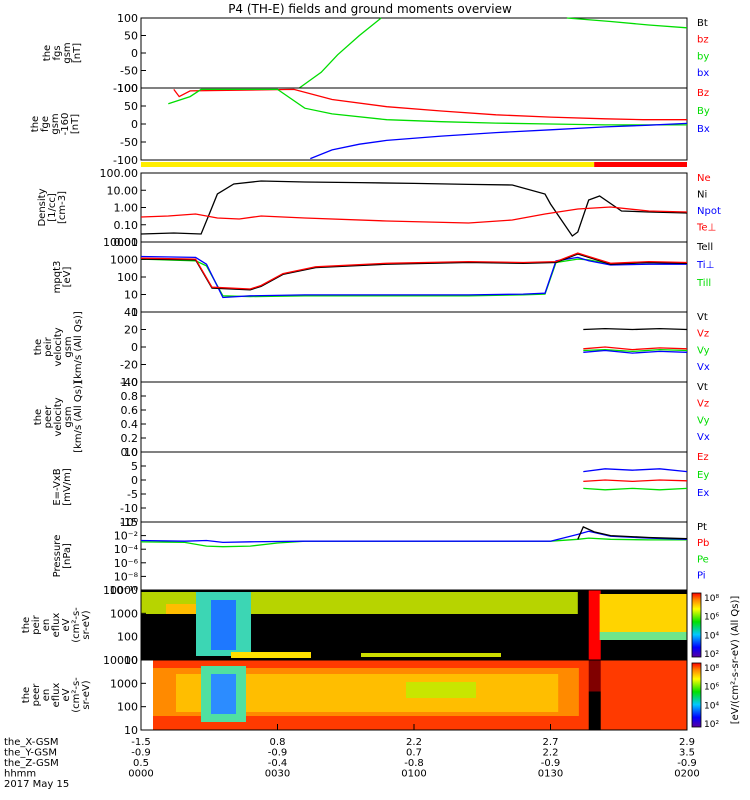  I want to click on y-axis-label: thepeirvelocitygsm[km/s (All Qs)], so click(58, 347).